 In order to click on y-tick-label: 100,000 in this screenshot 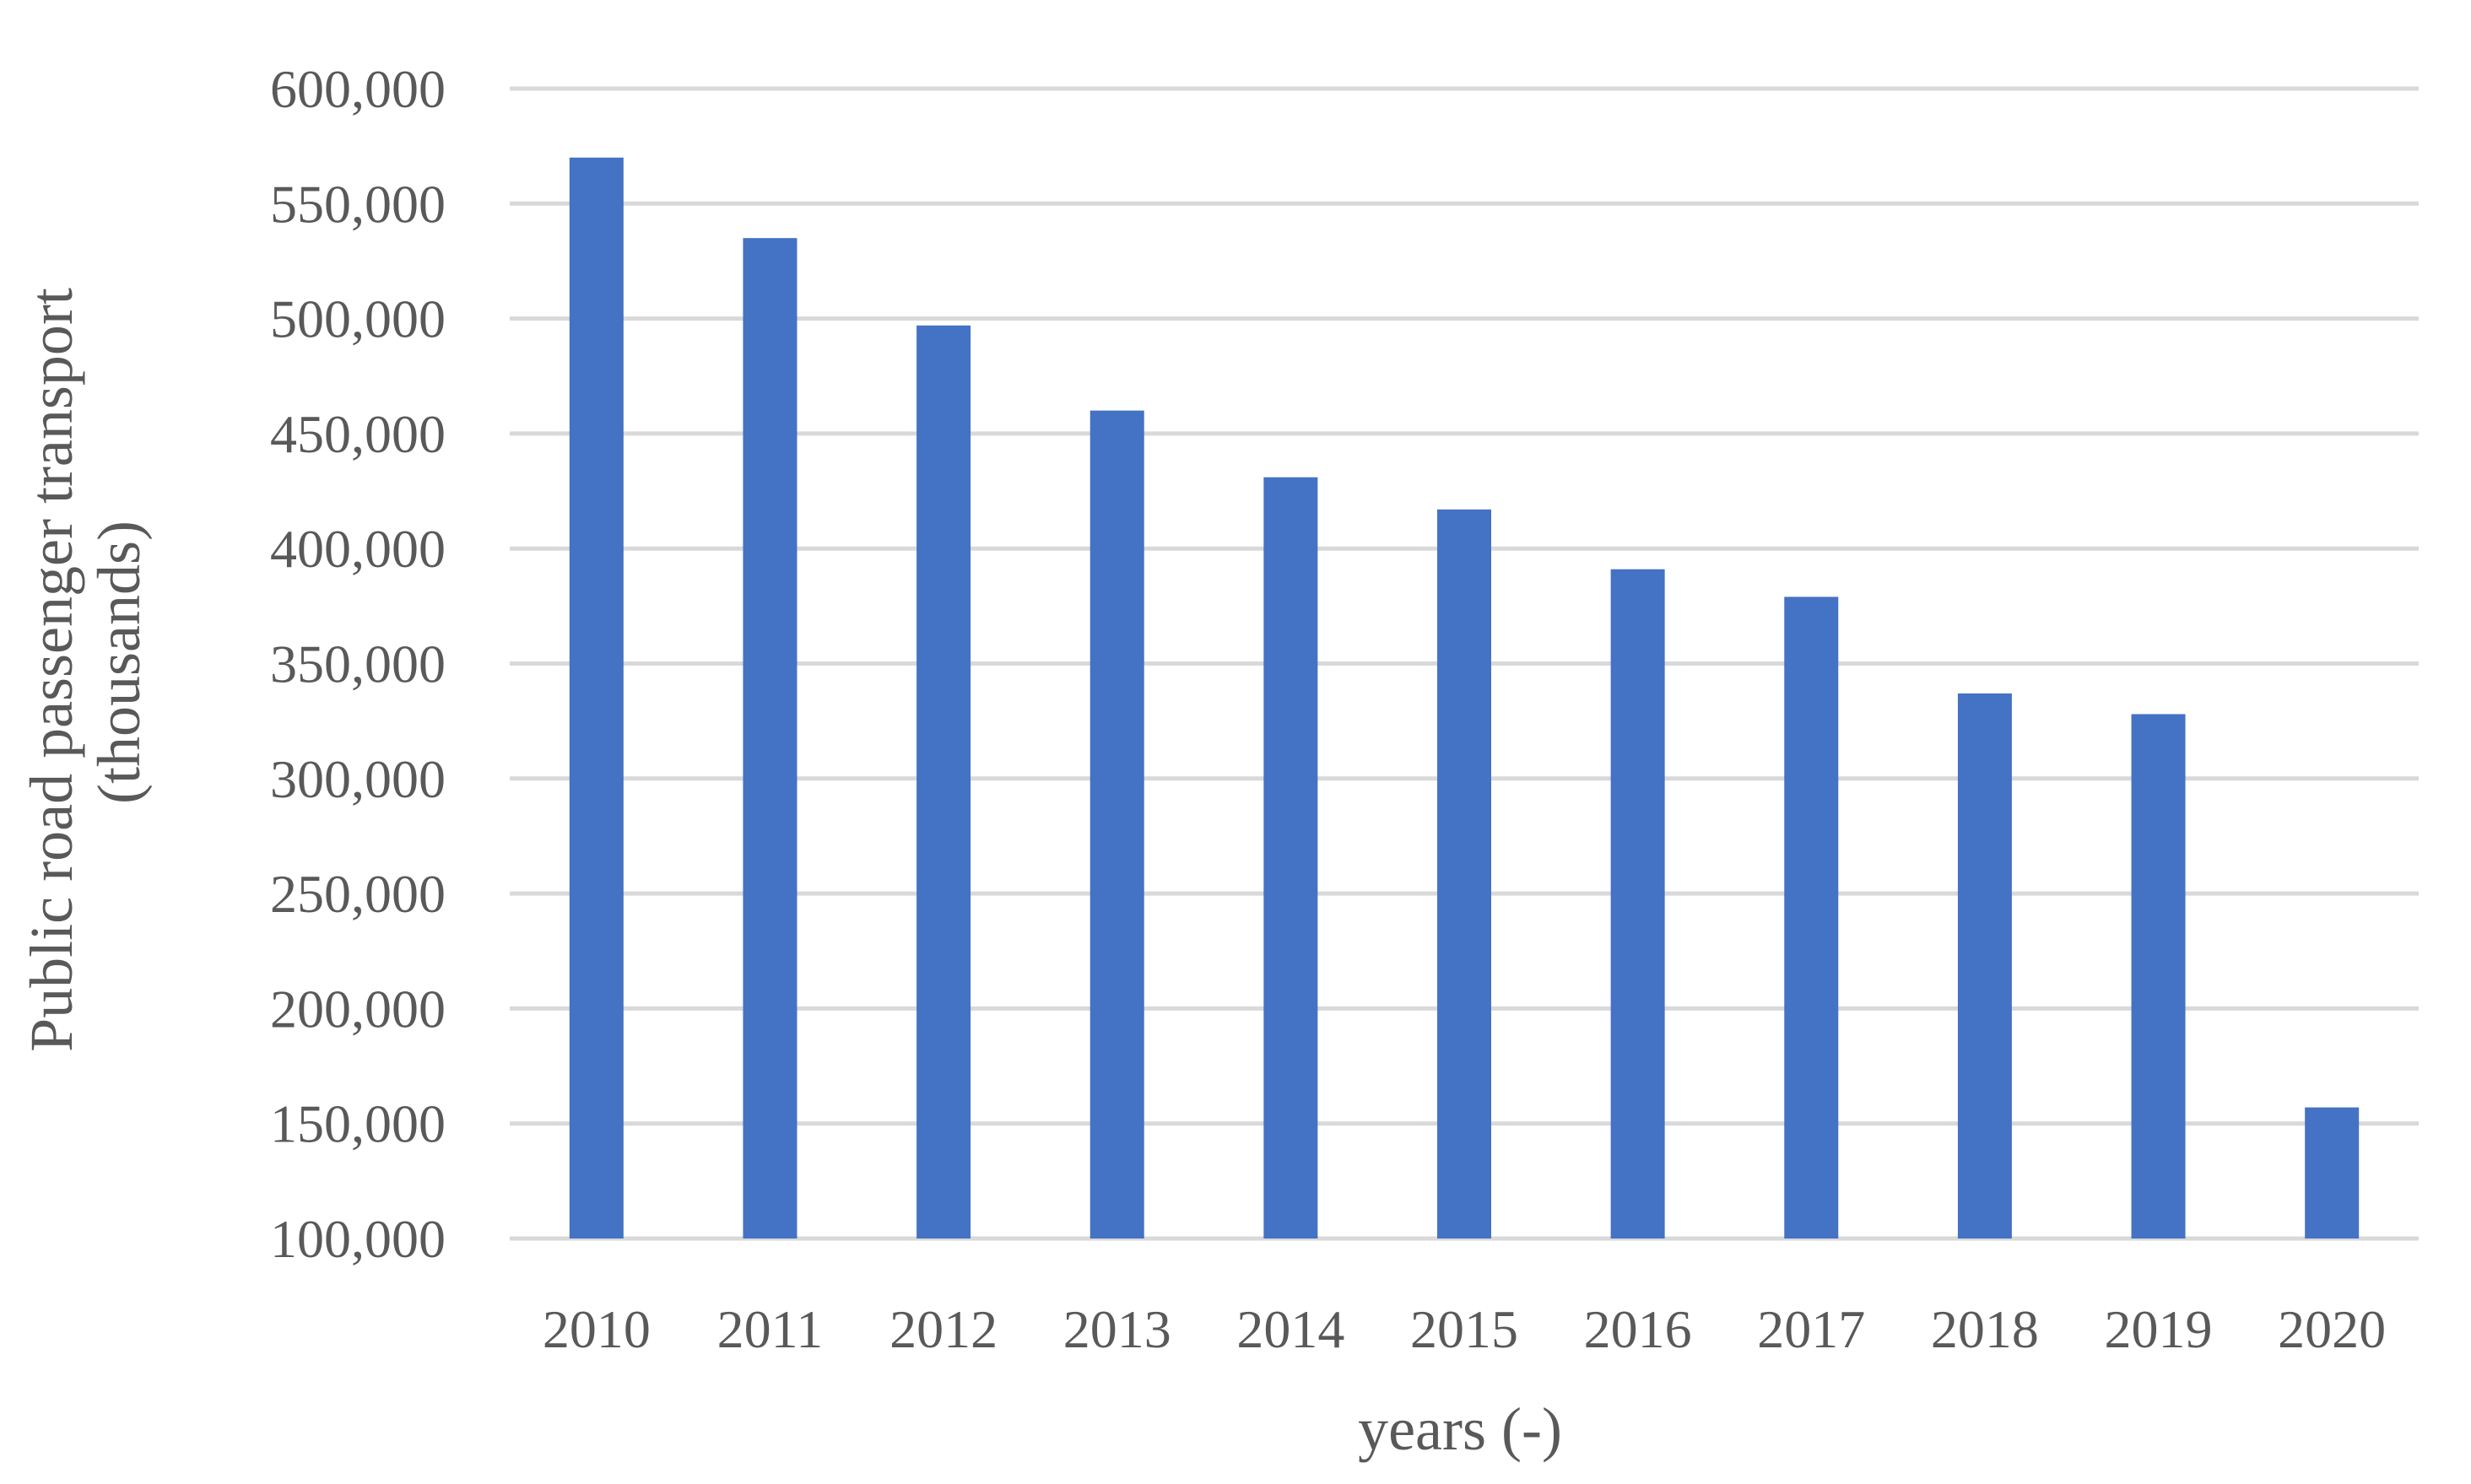, I will do `click(358, 1239)`.